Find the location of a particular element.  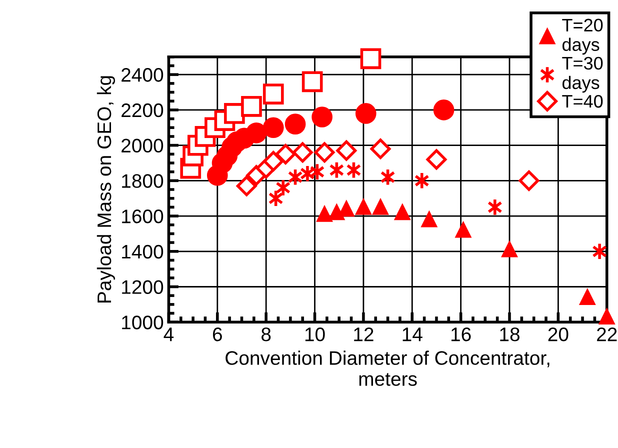

x-axis-title: Convention Diameter of Concentrator, meters is located at coordinates (388, 368).